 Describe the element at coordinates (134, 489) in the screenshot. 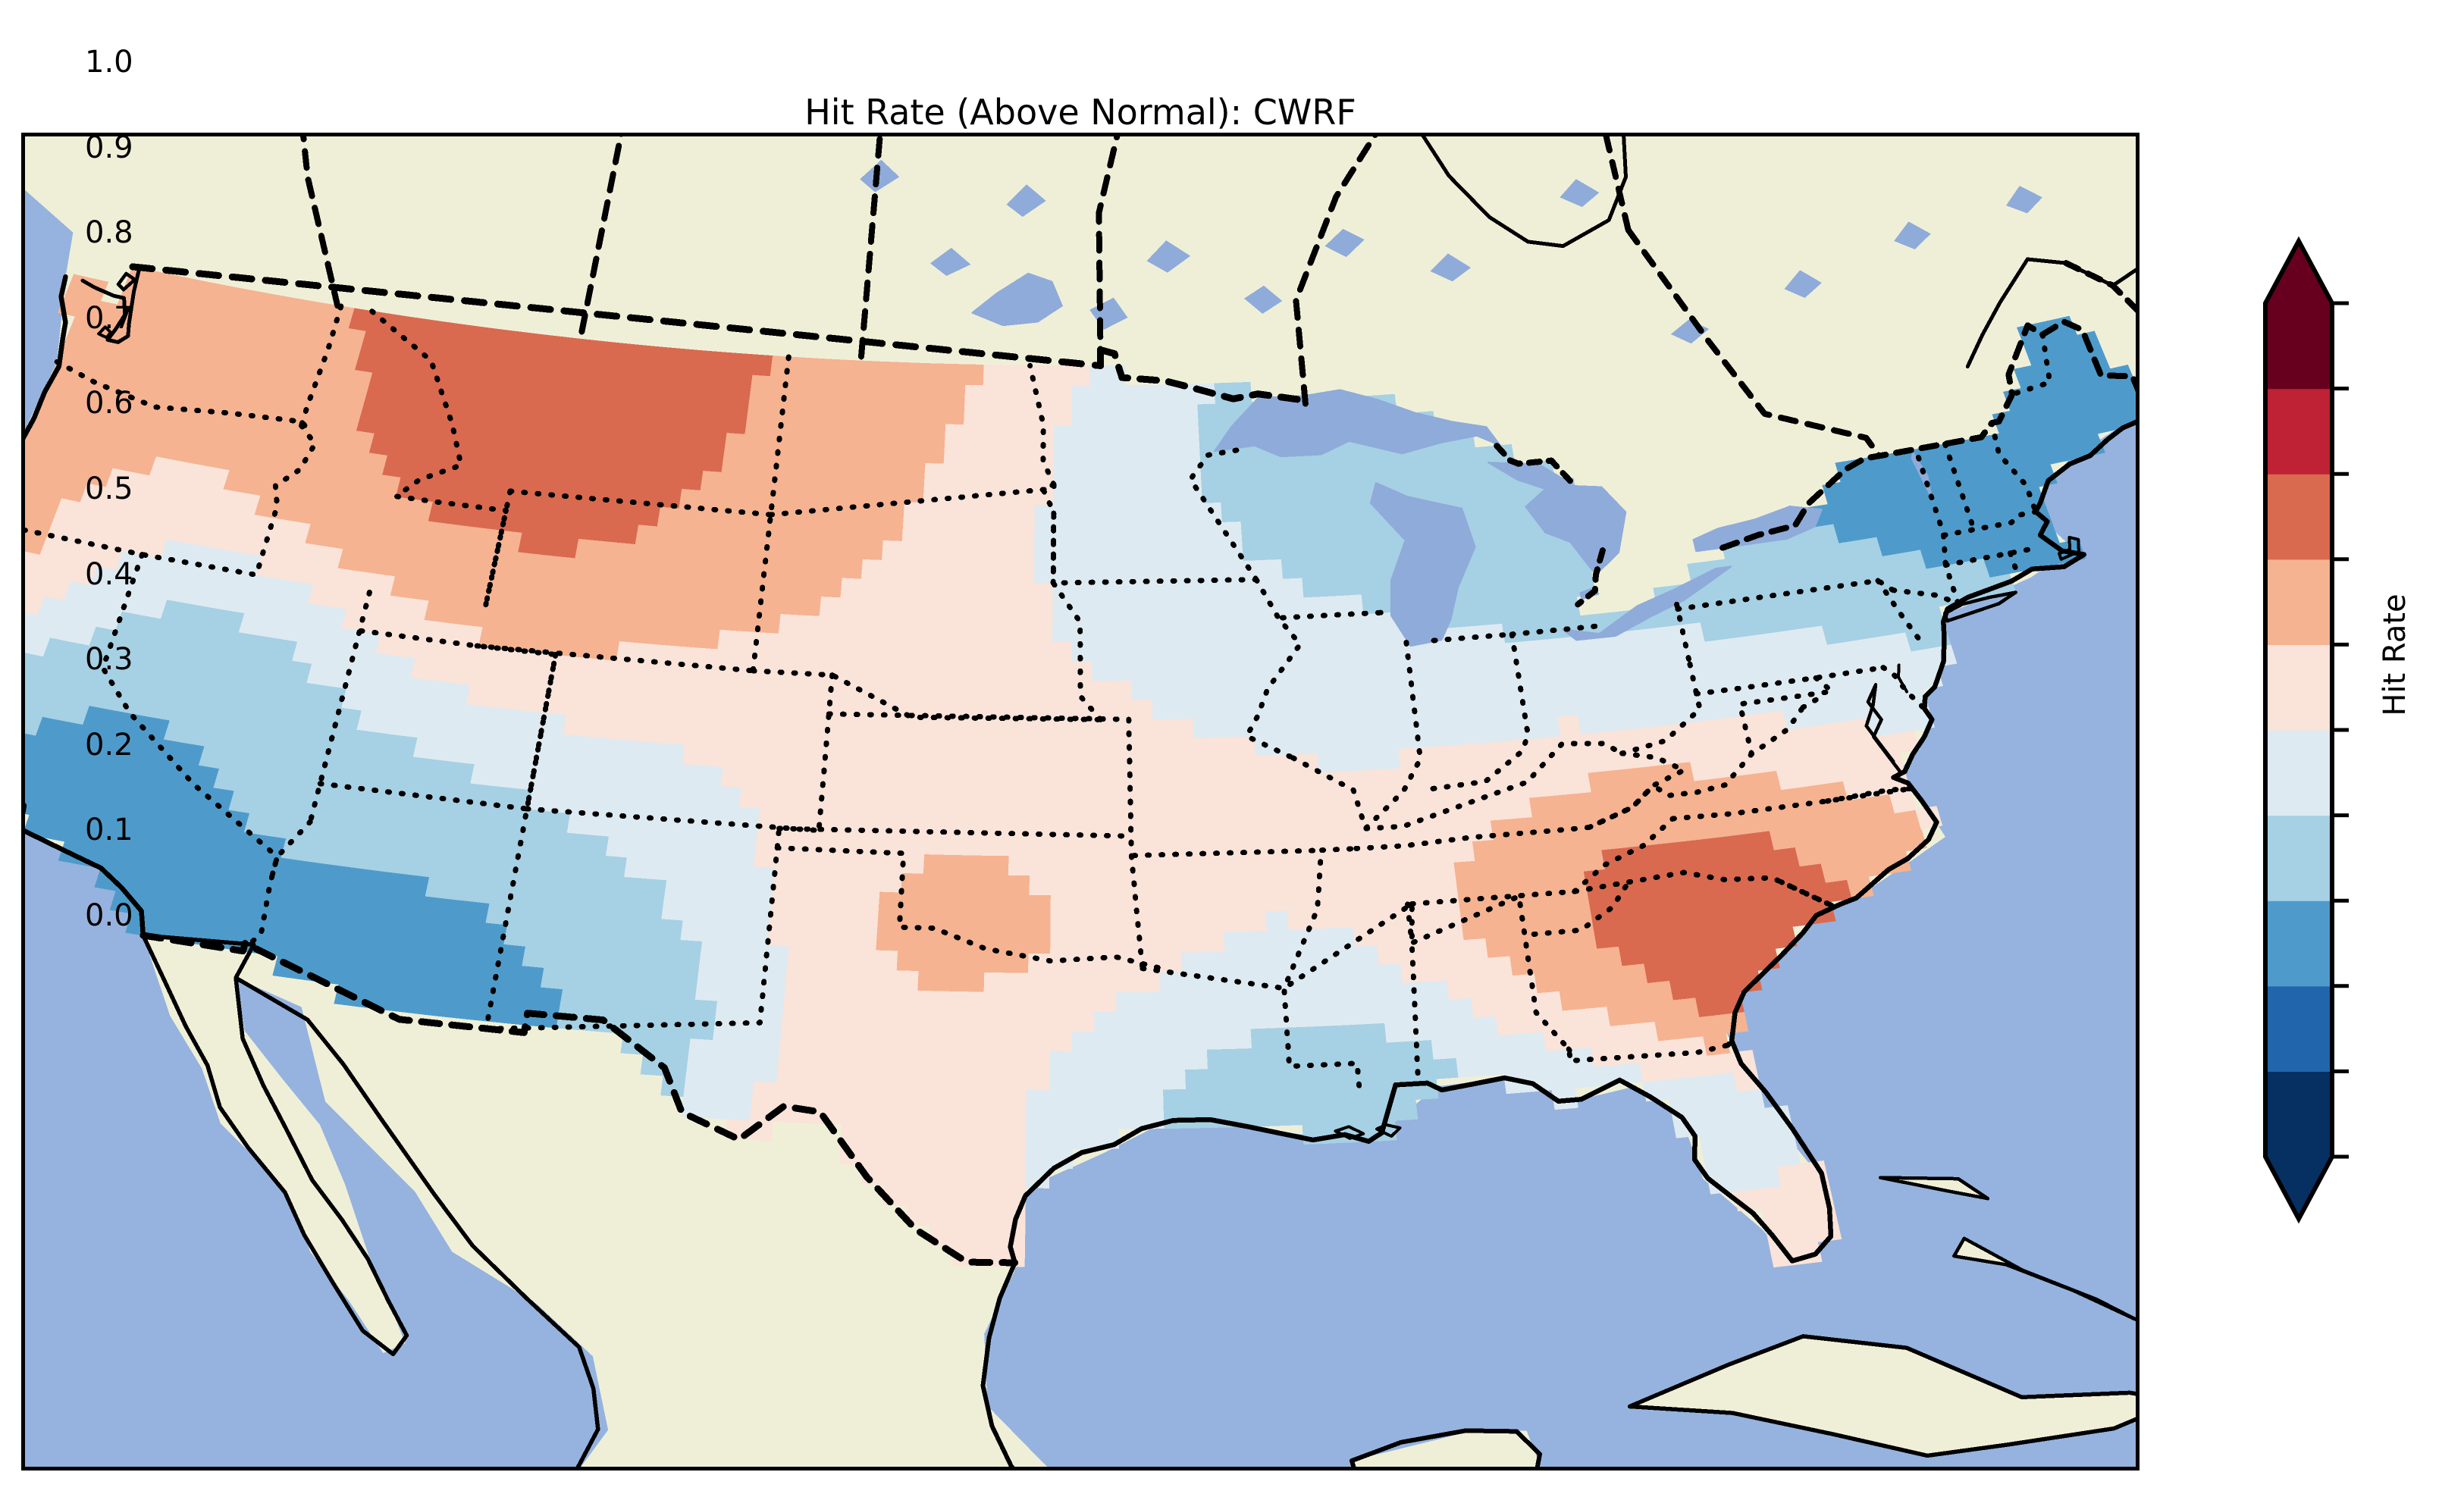

I see `colorbar-tick-labels: 0.0 0.1 0.2 0.3 0.4 0.5 0.6 0.7 0.8 0.9 1.0` at that location.